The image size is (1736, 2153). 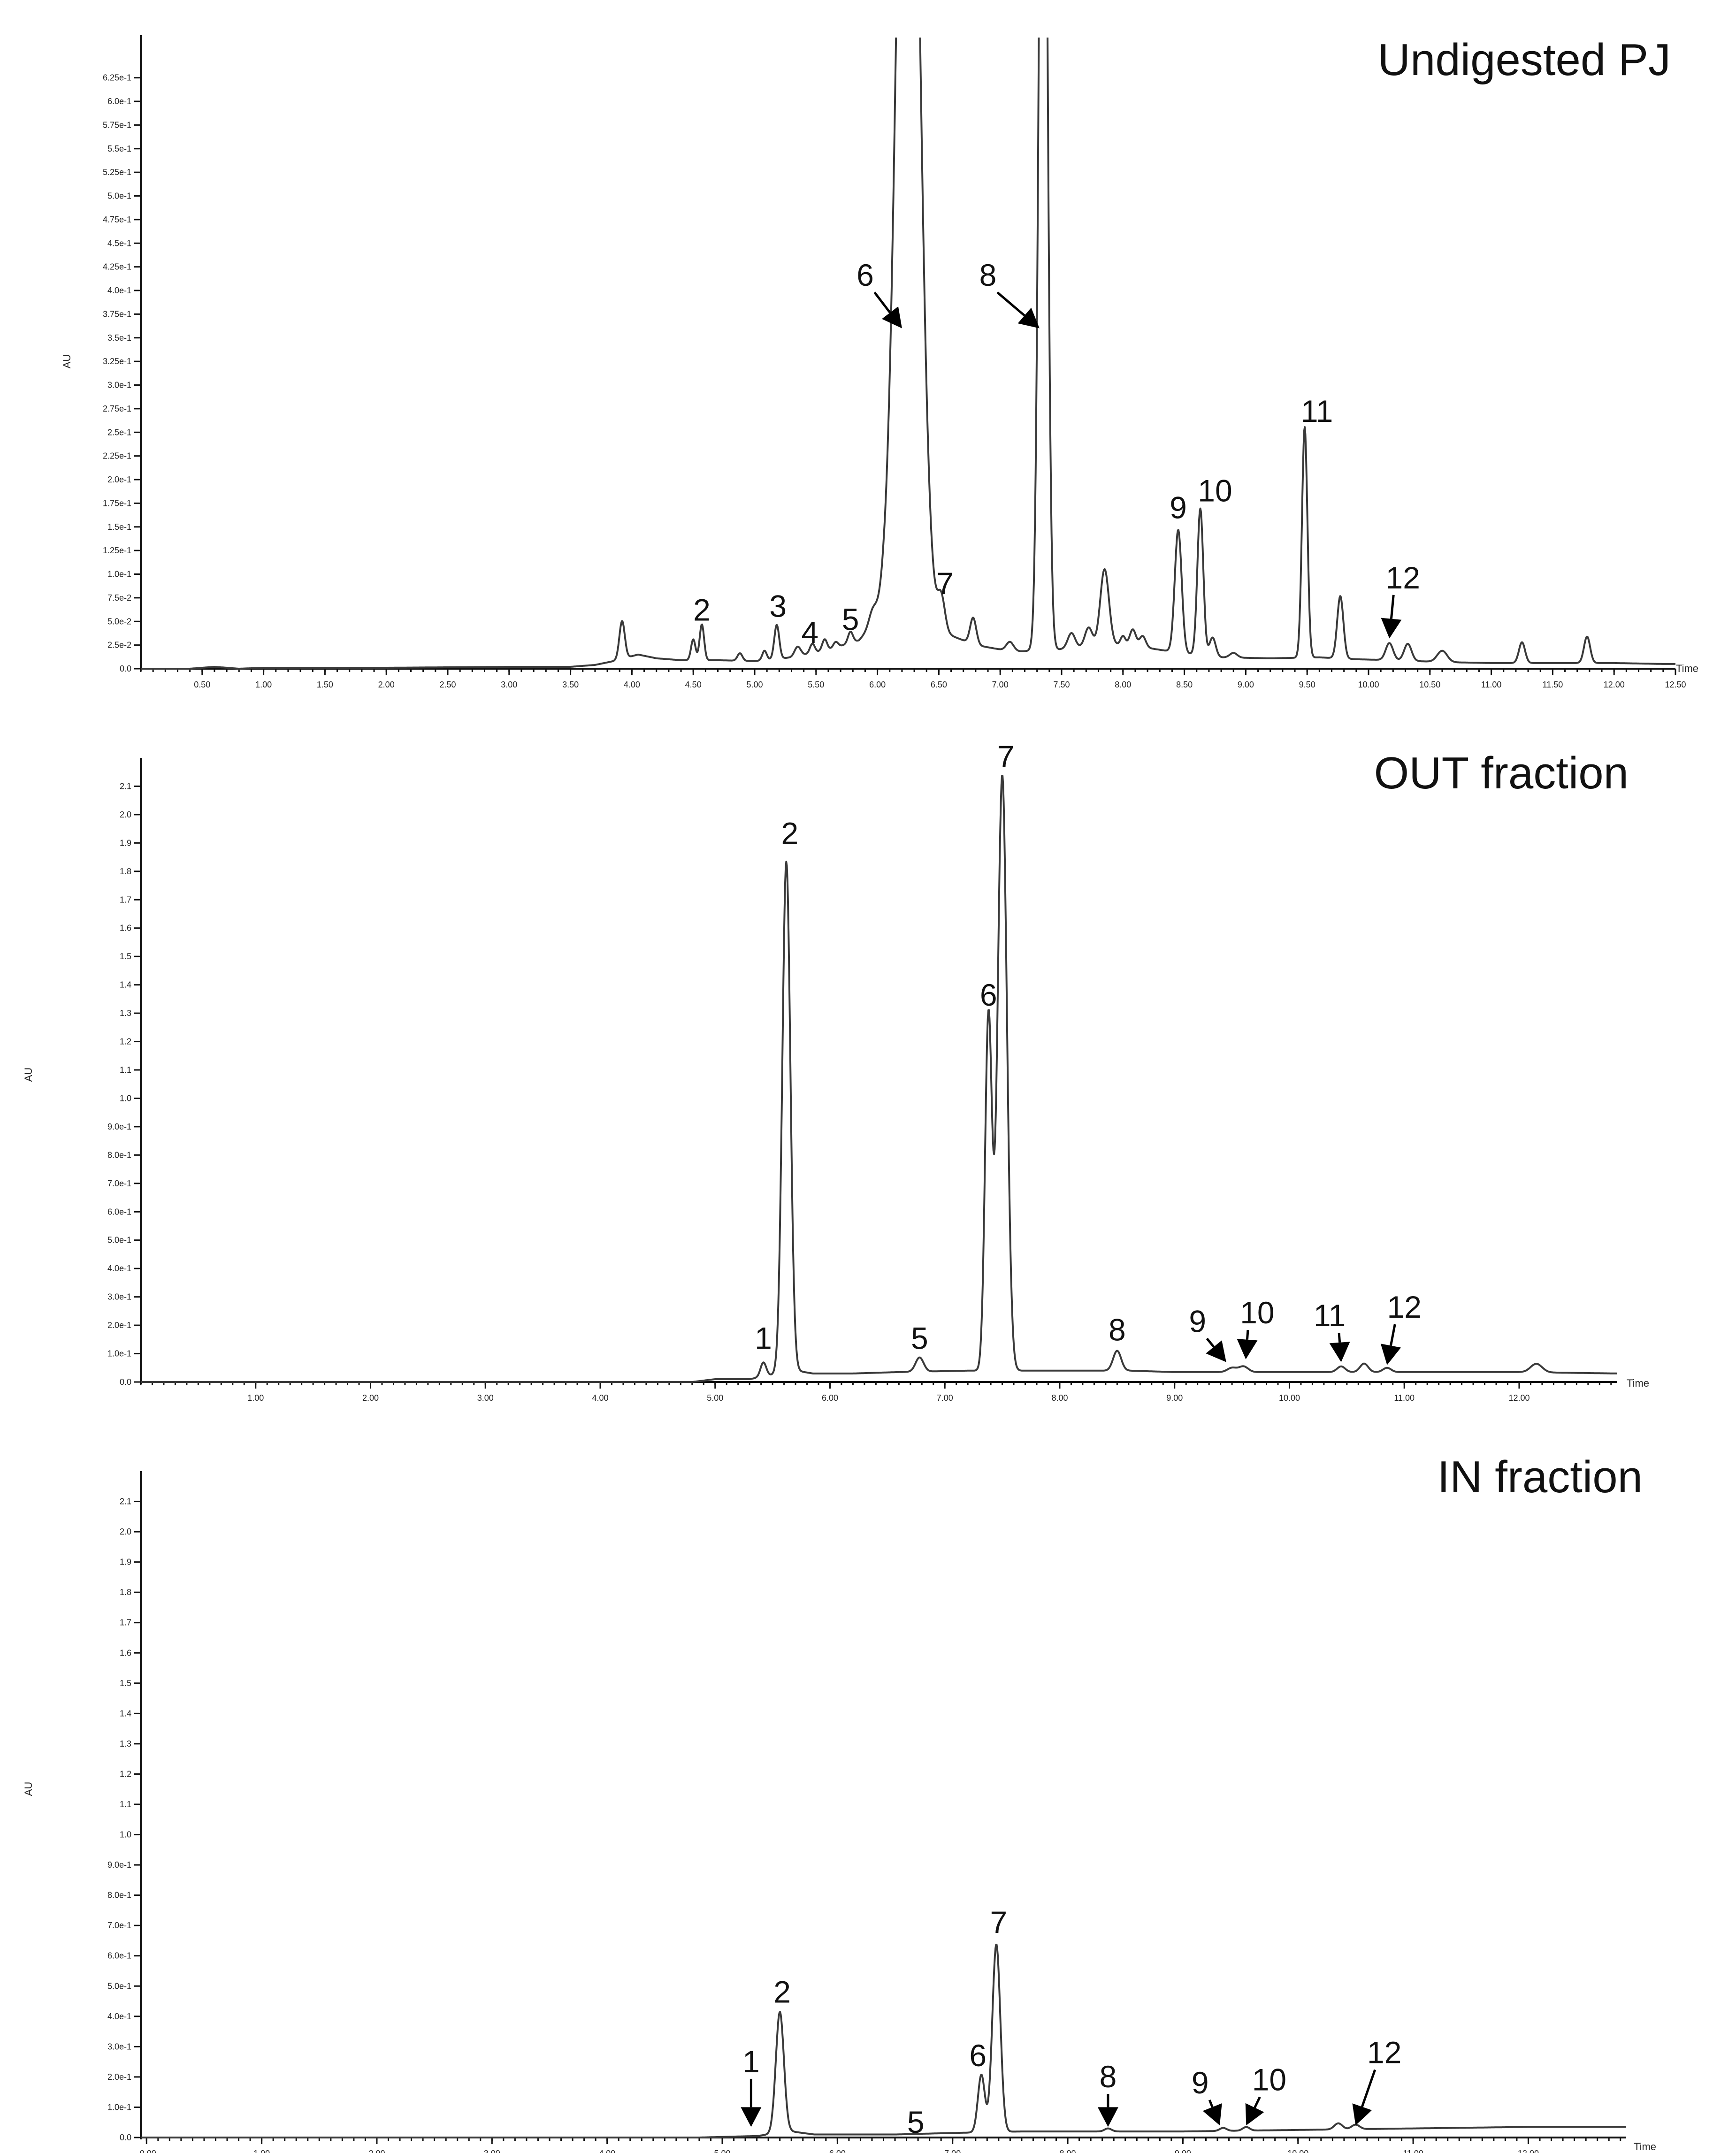 I want to click on y-tick-label: 5.0e-2, so click(x=119, y=621).